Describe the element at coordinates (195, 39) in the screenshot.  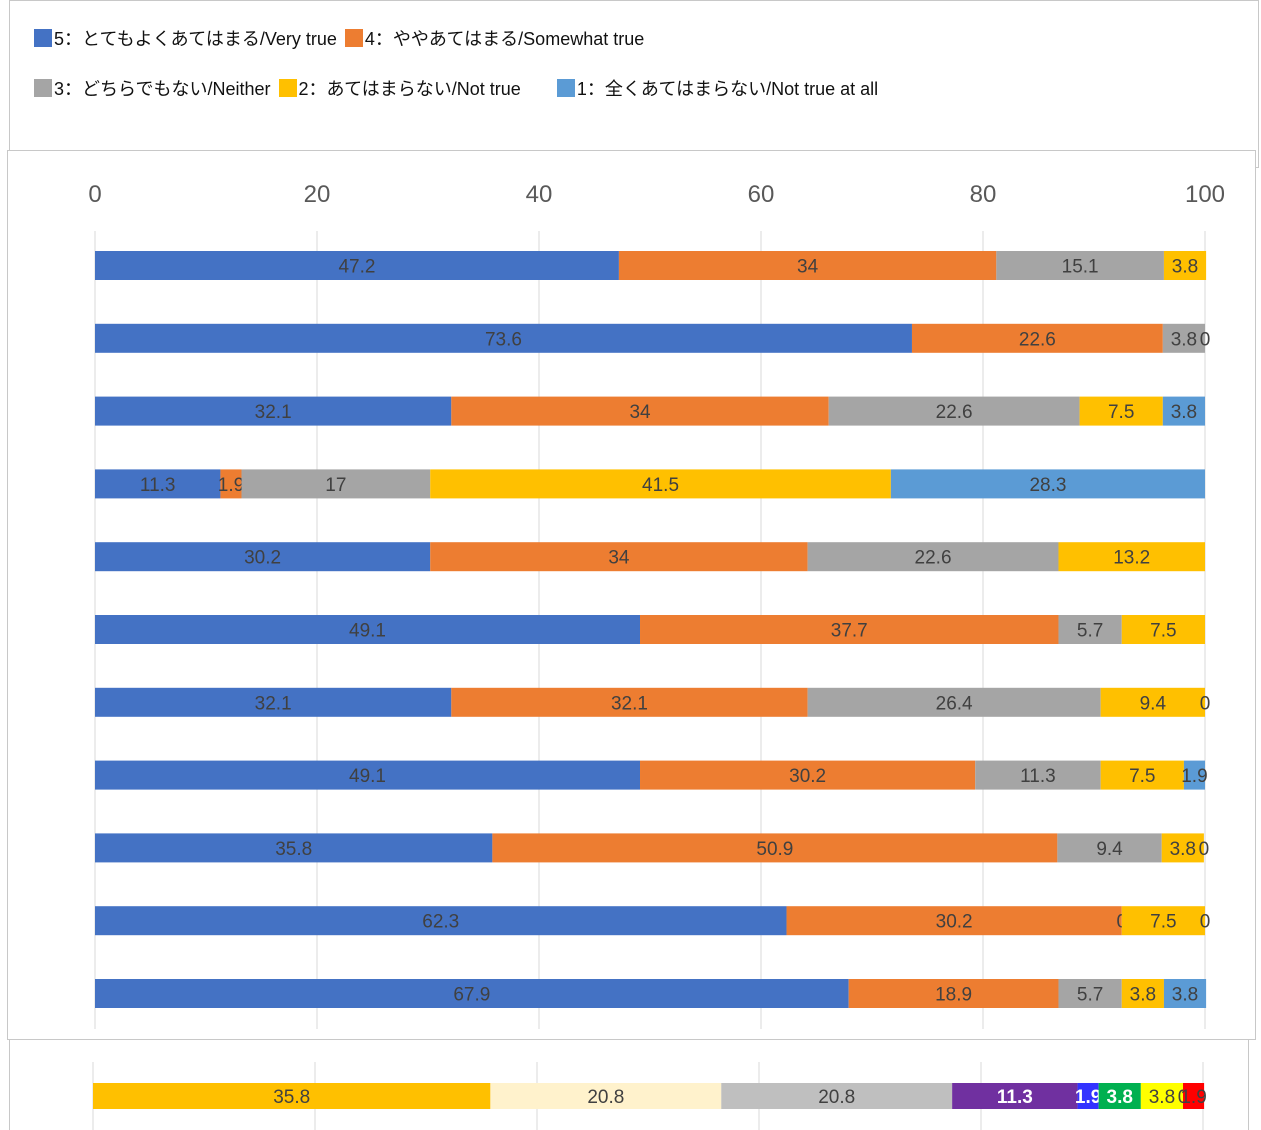
I see `legend-label-very-true: 5：とてもよくあてはまる/Very true` at that location.